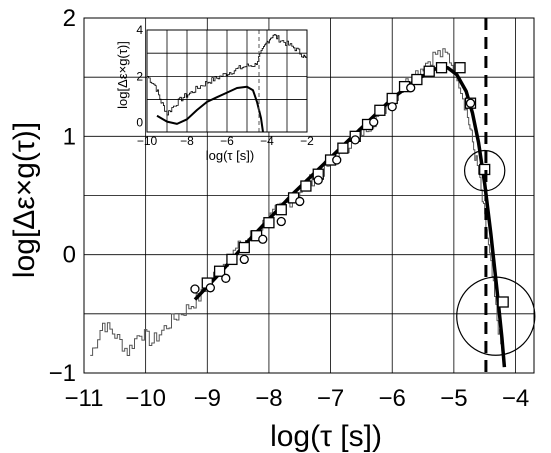 This screenshot has height=453, width=551. I want to click on inset-y-tick-label: 2, so click(139, 76).